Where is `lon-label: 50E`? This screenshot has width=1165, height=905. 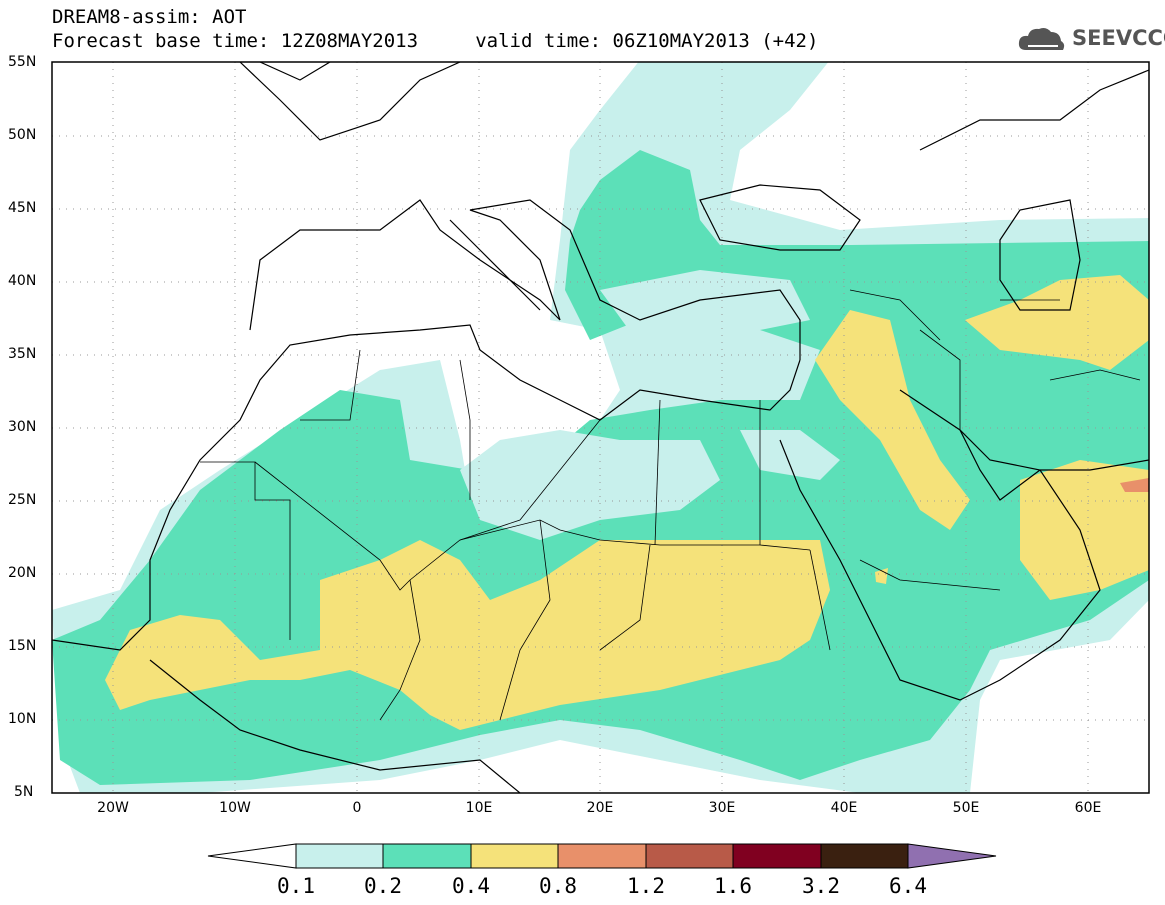 lon-label: 50E is located at coordinates (966, 808).